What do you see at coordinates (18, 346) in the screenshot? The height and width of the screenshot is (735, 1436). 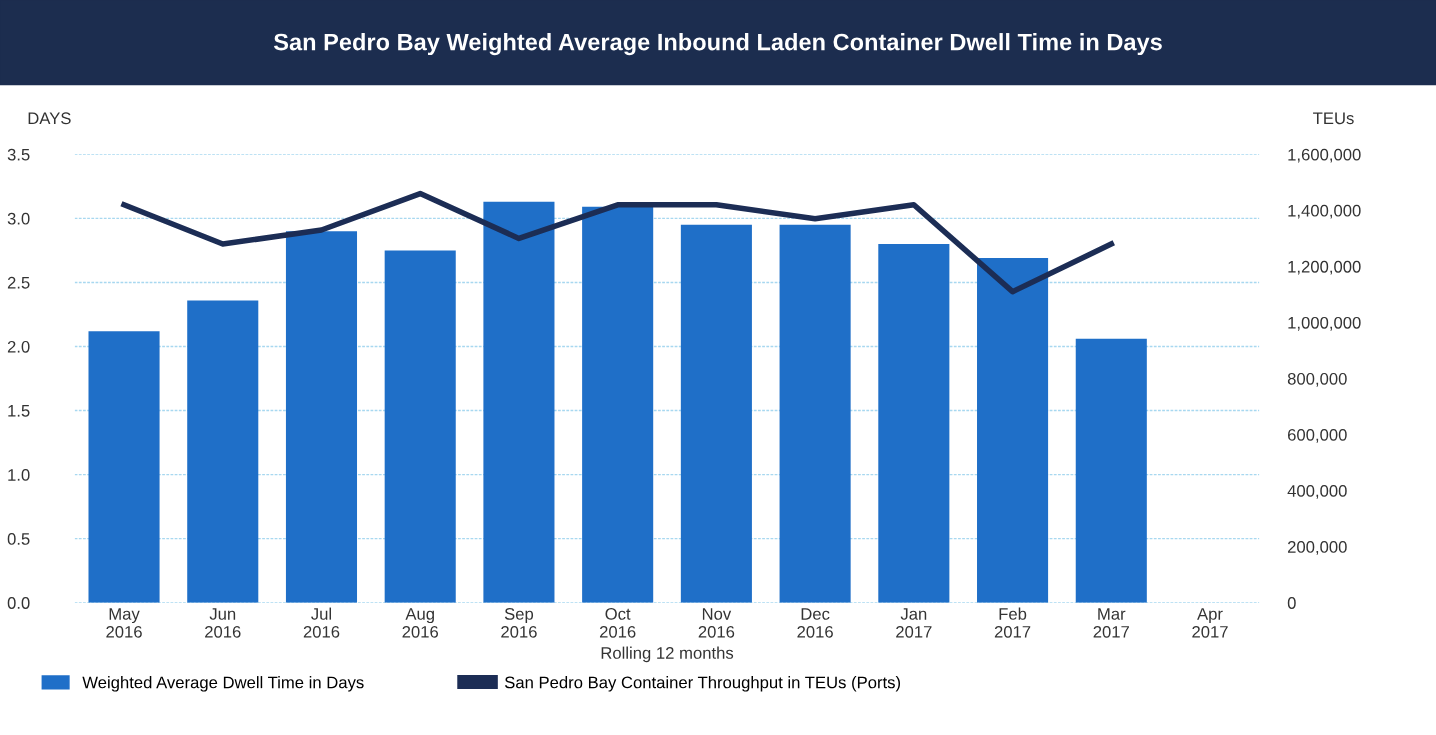 I see `y-tick-label: 2.0` at bounding box center [18, 346].